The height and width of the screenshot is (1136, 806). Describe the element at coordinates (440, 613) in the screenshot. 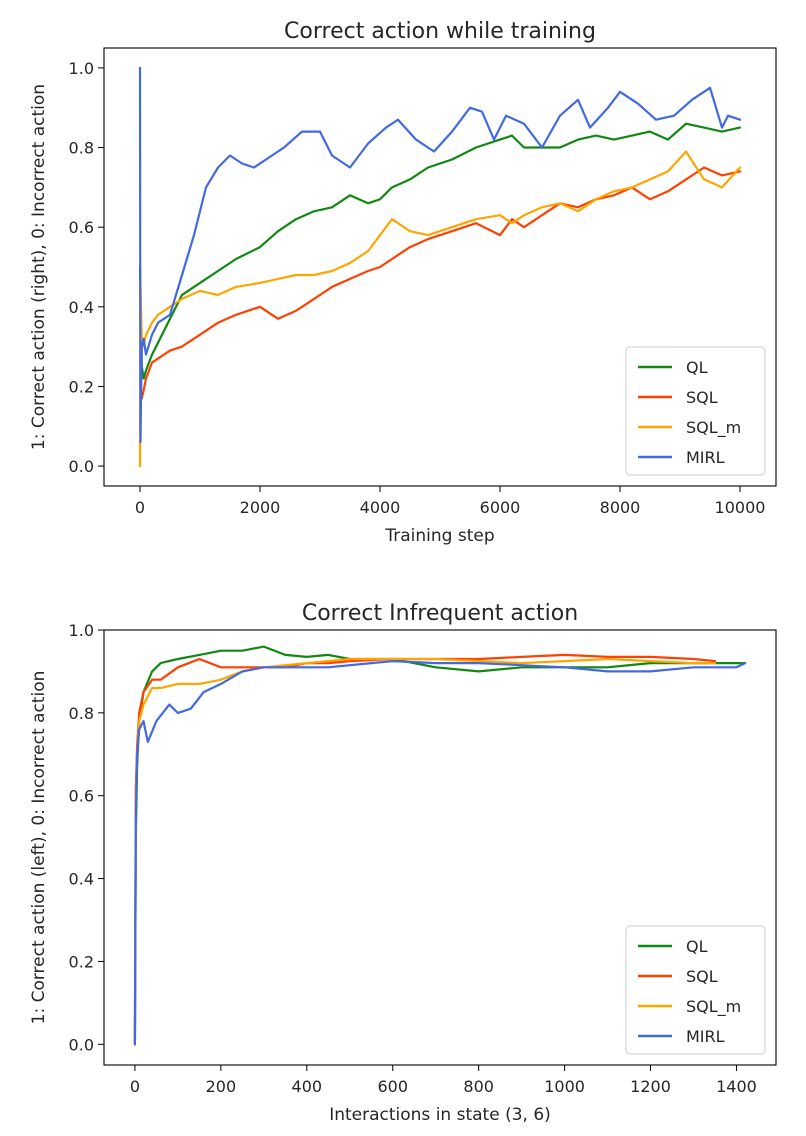

I see `chart-title: Correct Infrequent action` at that location.